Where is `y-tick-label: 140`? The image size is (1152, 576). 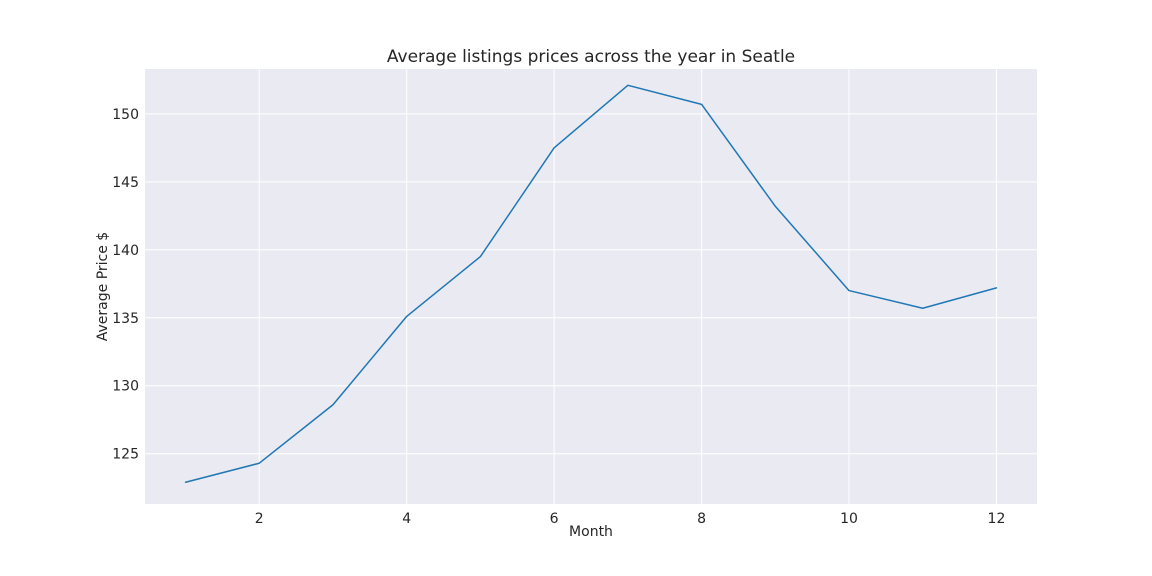 y-tick-label: 140 is located at coordinates (125, 251).